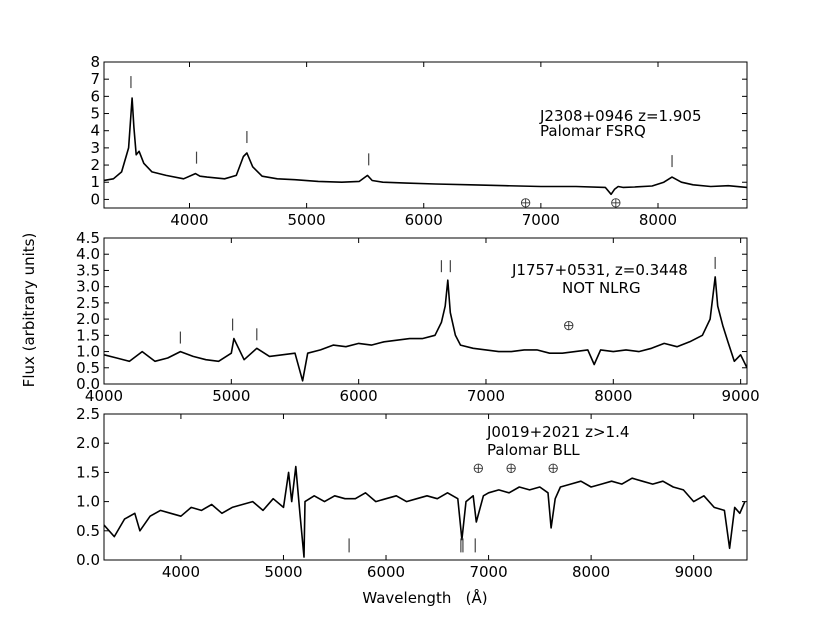 The image size is (830, 623). What do you see at coordinates (424, 597) in the screenshot?
I see `x-axis-label: Wavelength (Å)` at bounding box center [424, 597].